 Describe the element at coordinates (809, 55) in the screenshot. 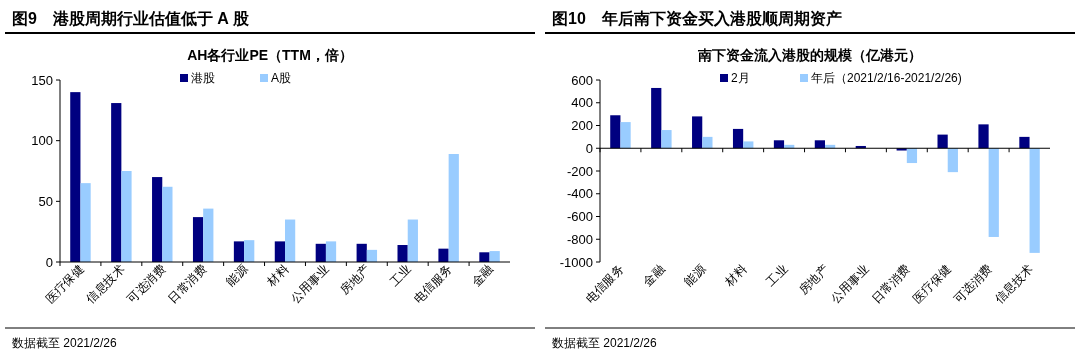

I see `chart-subtitle: 南下资金流入港股的规模（亿港元）` at that location.